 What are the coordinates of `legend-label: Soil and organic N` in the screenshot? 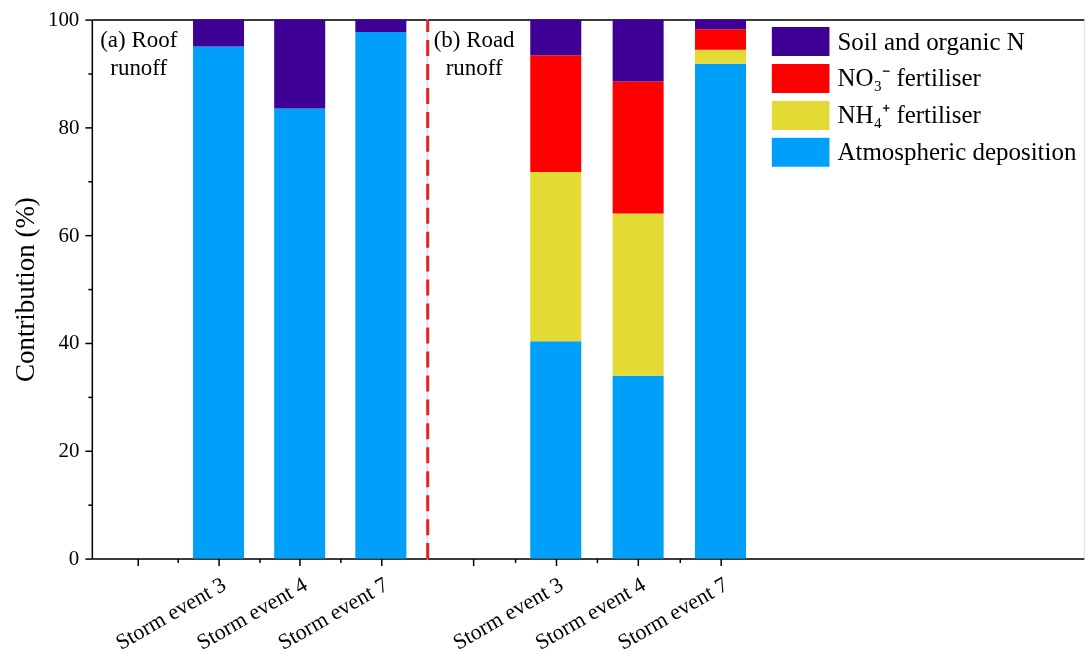 It's located at (931, 41).